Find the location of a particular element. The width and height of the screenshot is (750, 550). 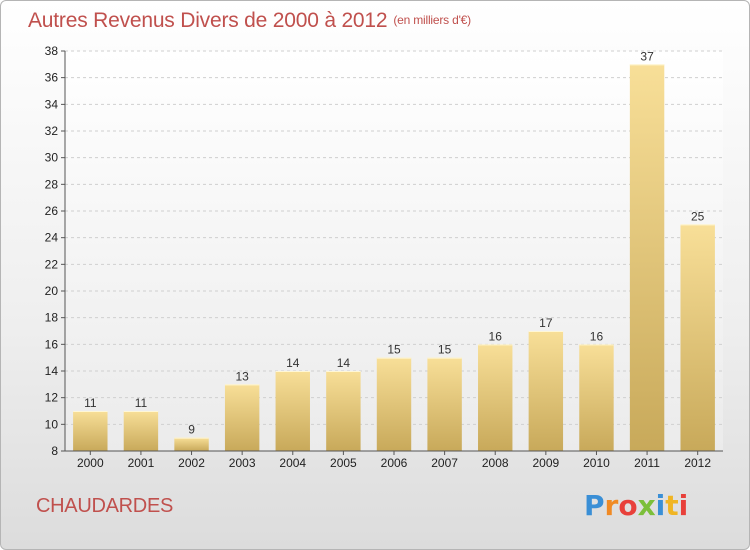

proxiti-logo: Proxiti is located at coordinates (636, 505).